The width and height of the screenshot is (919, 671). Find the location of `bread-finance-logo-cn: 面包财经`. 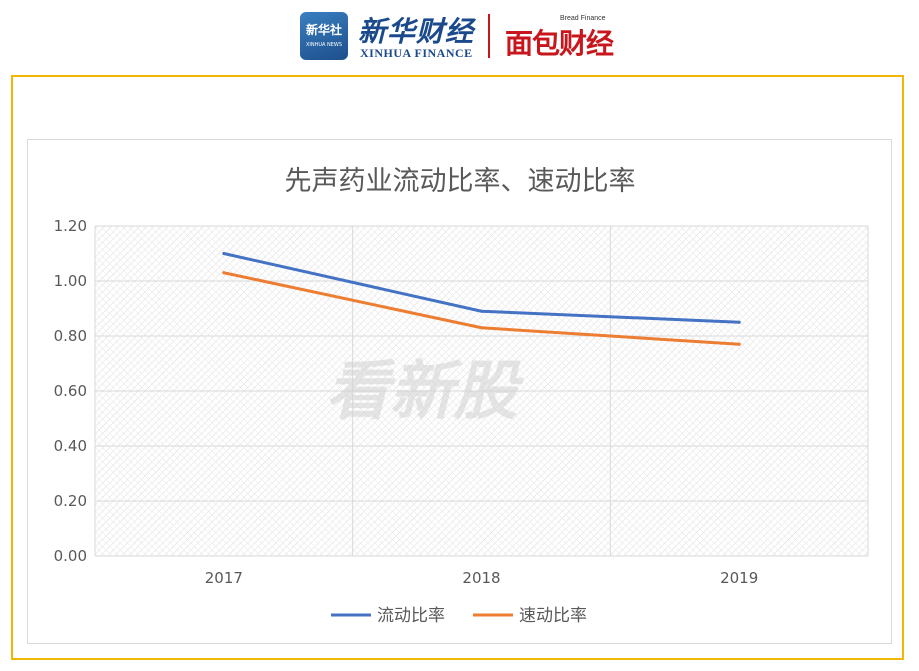

bread-finance-logo-cn: 面包财经 is located at coordinates (559, 43).